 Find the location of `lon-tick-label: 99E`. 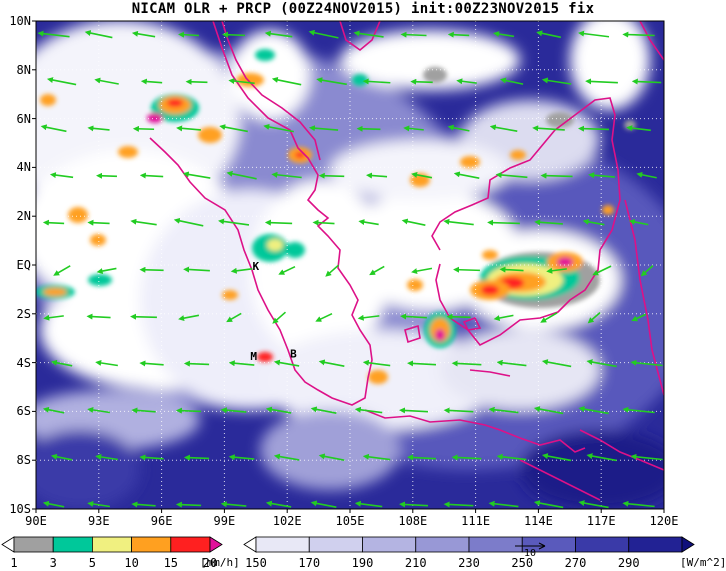

lon-tick-label: 99E is located at coordinates (224, 521).